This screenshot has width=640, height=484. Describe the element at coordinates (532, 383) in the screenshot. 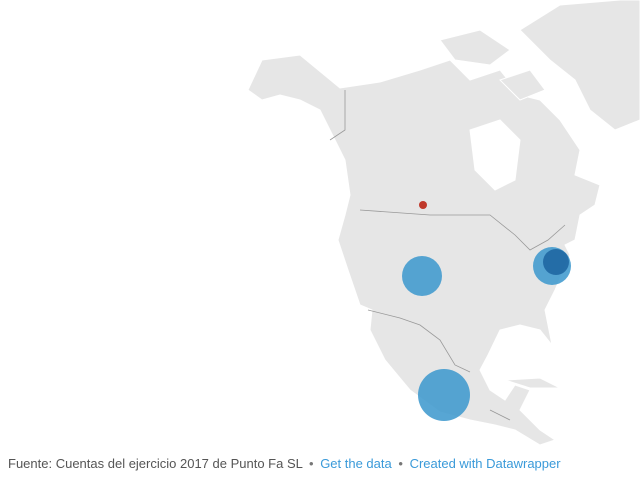

I see `cuba` at that location.